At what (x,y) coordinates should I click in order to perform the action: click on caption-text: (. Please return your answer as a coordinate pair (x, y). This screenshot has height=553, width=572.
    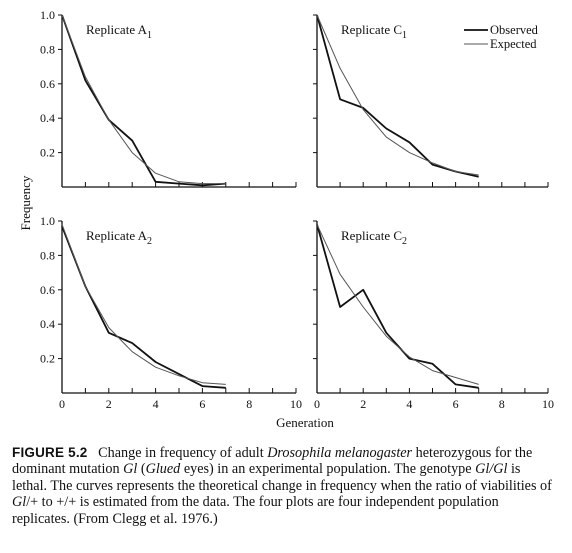
    Looking at the image, I should click on (141, 469).